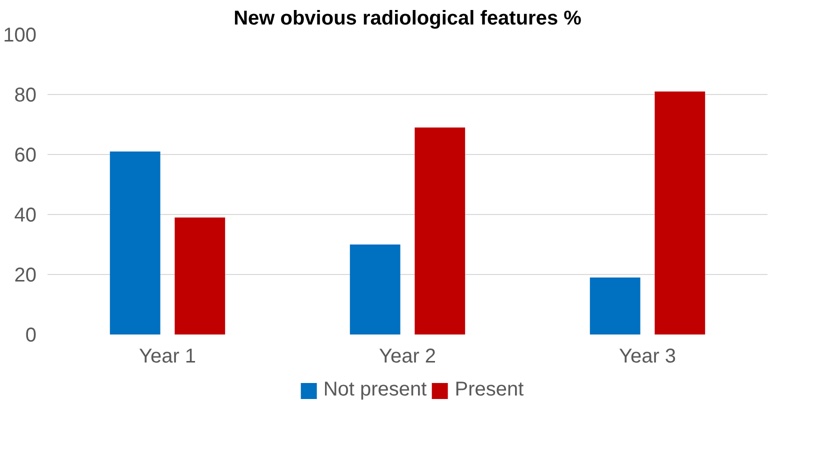  Describe the element at coordinates (25, 215) in the screenshot. I see `y-tick-label: 40` at that location.